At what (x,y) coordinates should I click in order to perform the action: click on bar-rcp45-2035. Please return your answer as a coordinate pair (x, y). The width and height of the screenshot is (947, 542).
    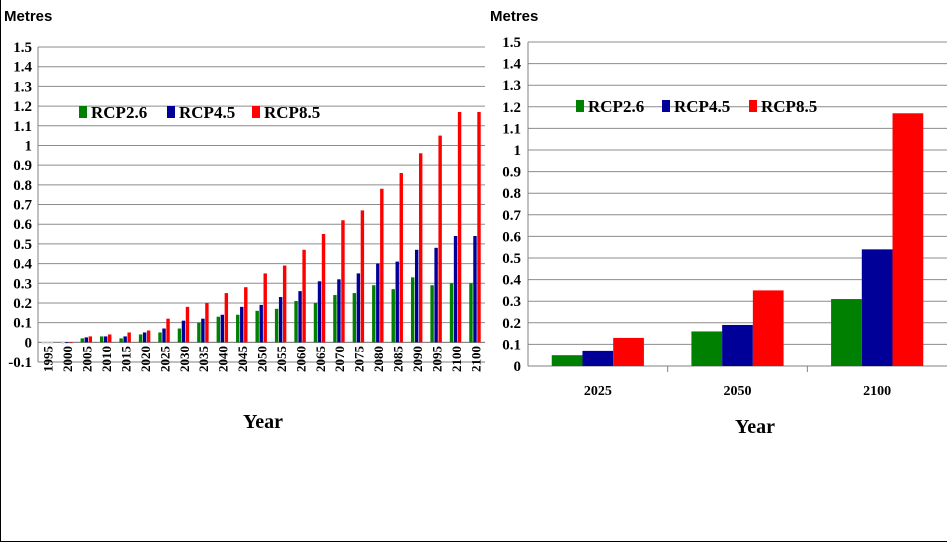
    Looking at the image, I should click on (203, 330).